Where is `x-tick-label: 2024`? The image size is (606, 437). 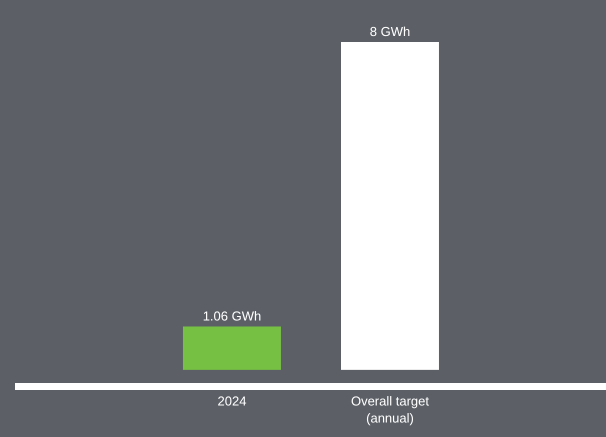
x-tick-label: 2024 is located at coordinates (232, 401).